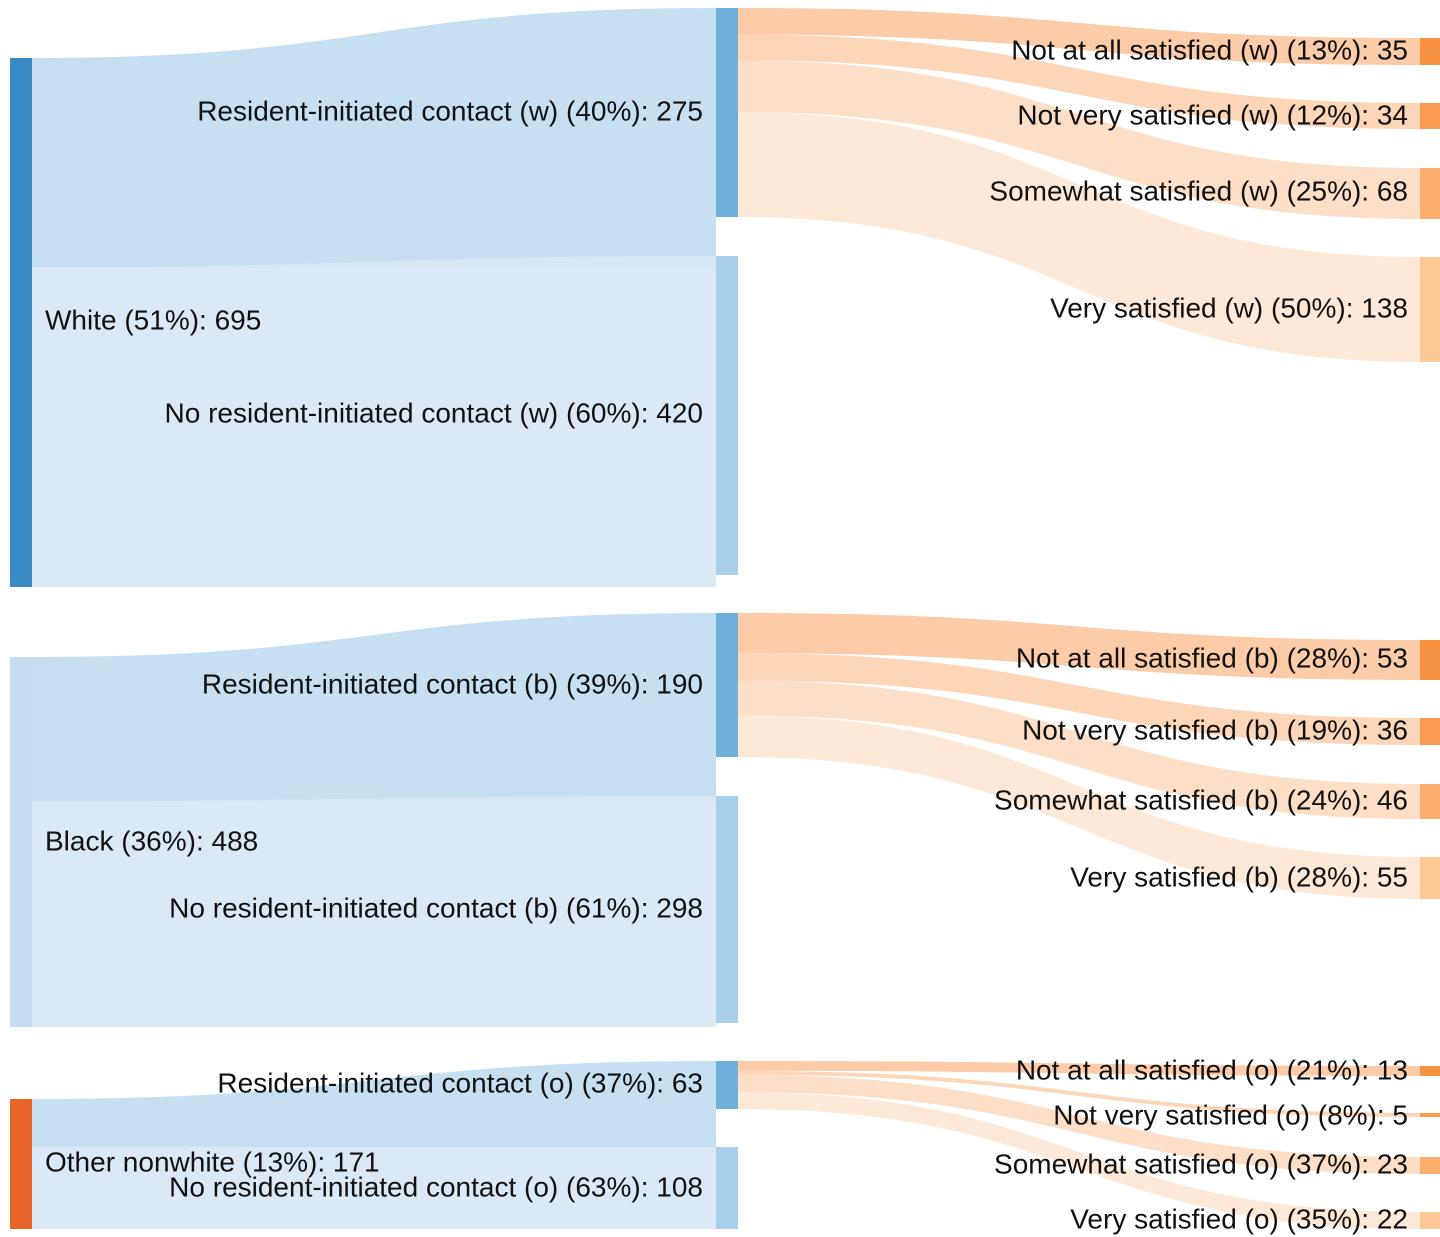 This screenshot has height=1237, width=1440. Describe the element at coordinates (1212, 1069) in the screenshot. I see `node-label-s1_o: Not at all satisfied (o) (21%): 13` at that location.